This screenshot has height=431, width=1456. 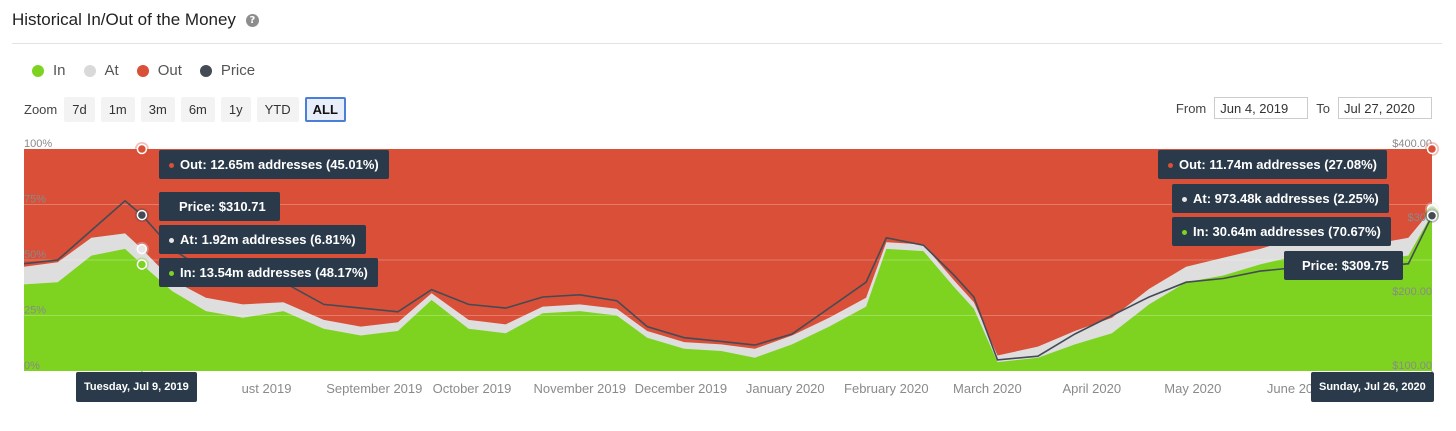 I want to click on left-date-tooltip: Tuesday, Jul 9, 2019, so click(x=136, y=387).